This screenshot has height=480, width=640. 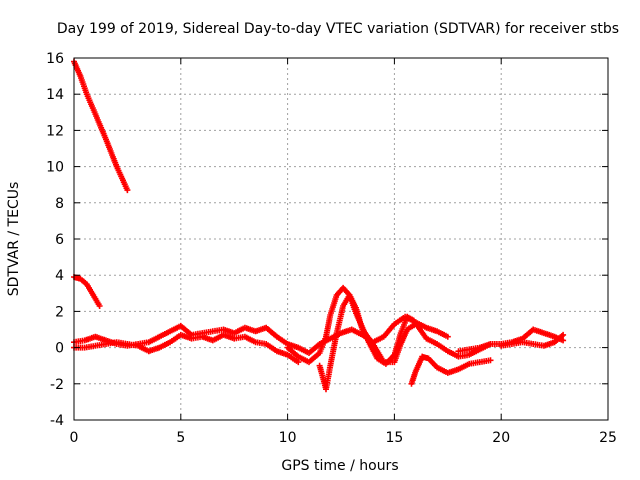 I want to click on series-storm-arc, so click(x=389, y=325).